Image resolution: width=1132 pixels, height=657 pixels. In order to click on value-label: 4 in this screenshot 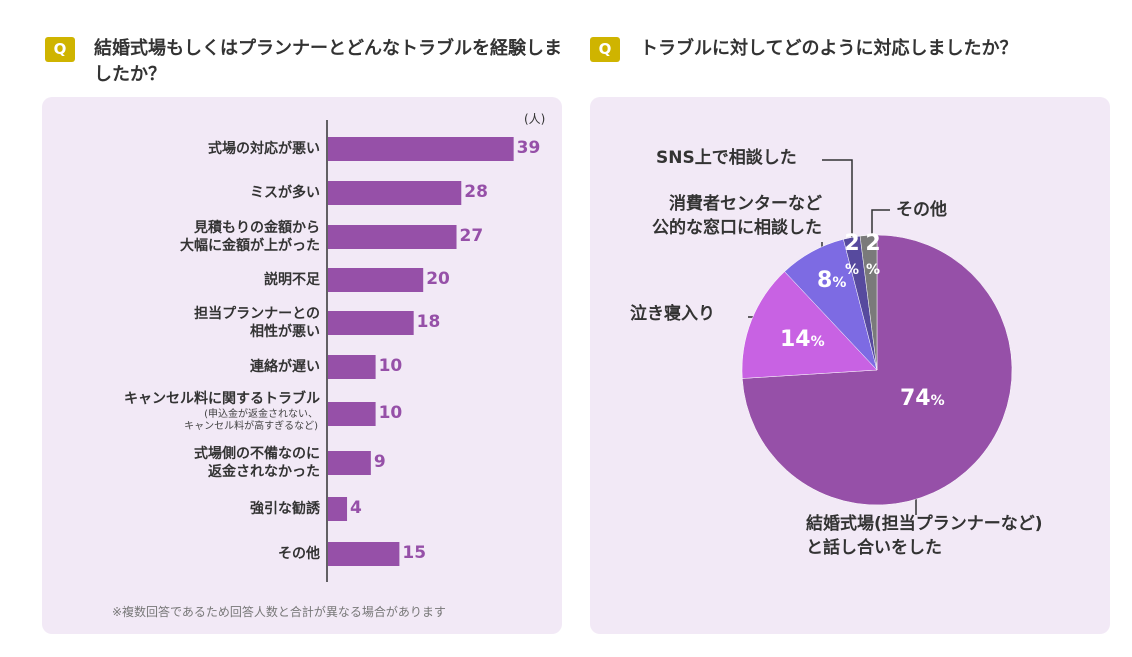, I will do `click(356, 508)`.